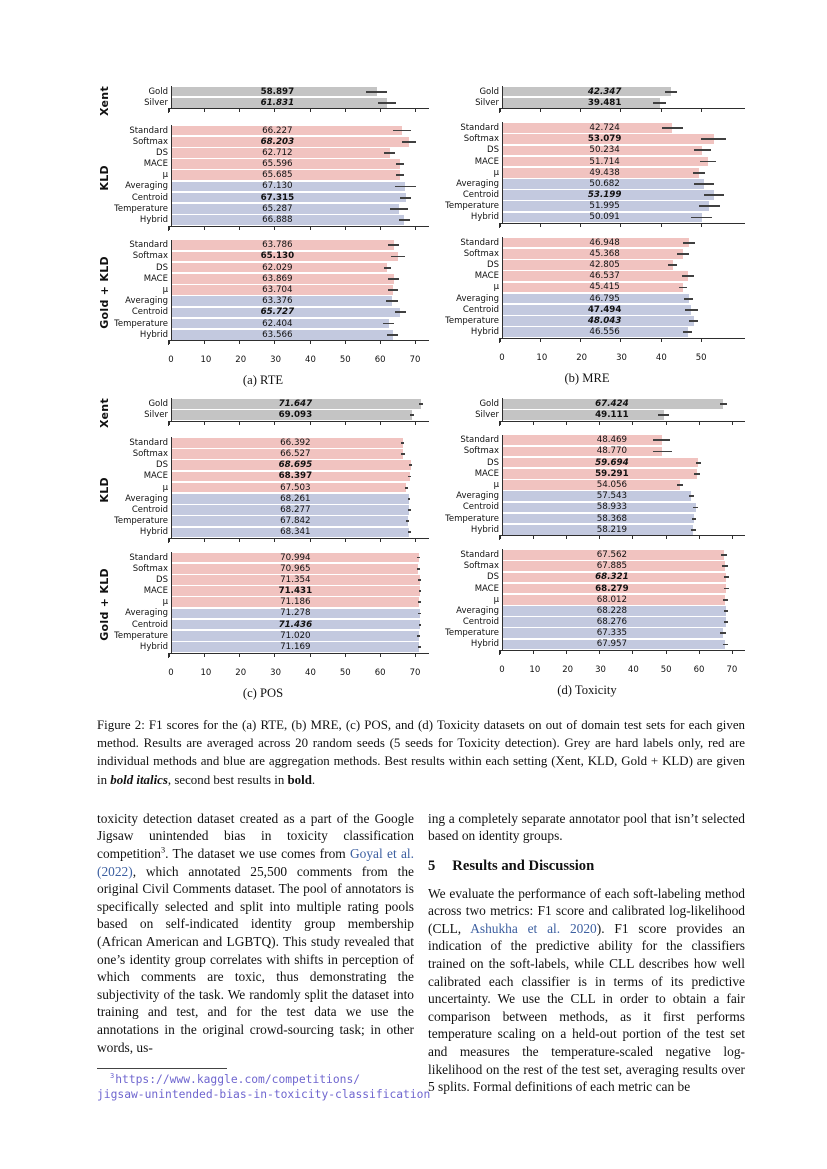  Describe the element at coordinates (623, 577) in the screenshot. I see `bar-area: 68.321` at that location.